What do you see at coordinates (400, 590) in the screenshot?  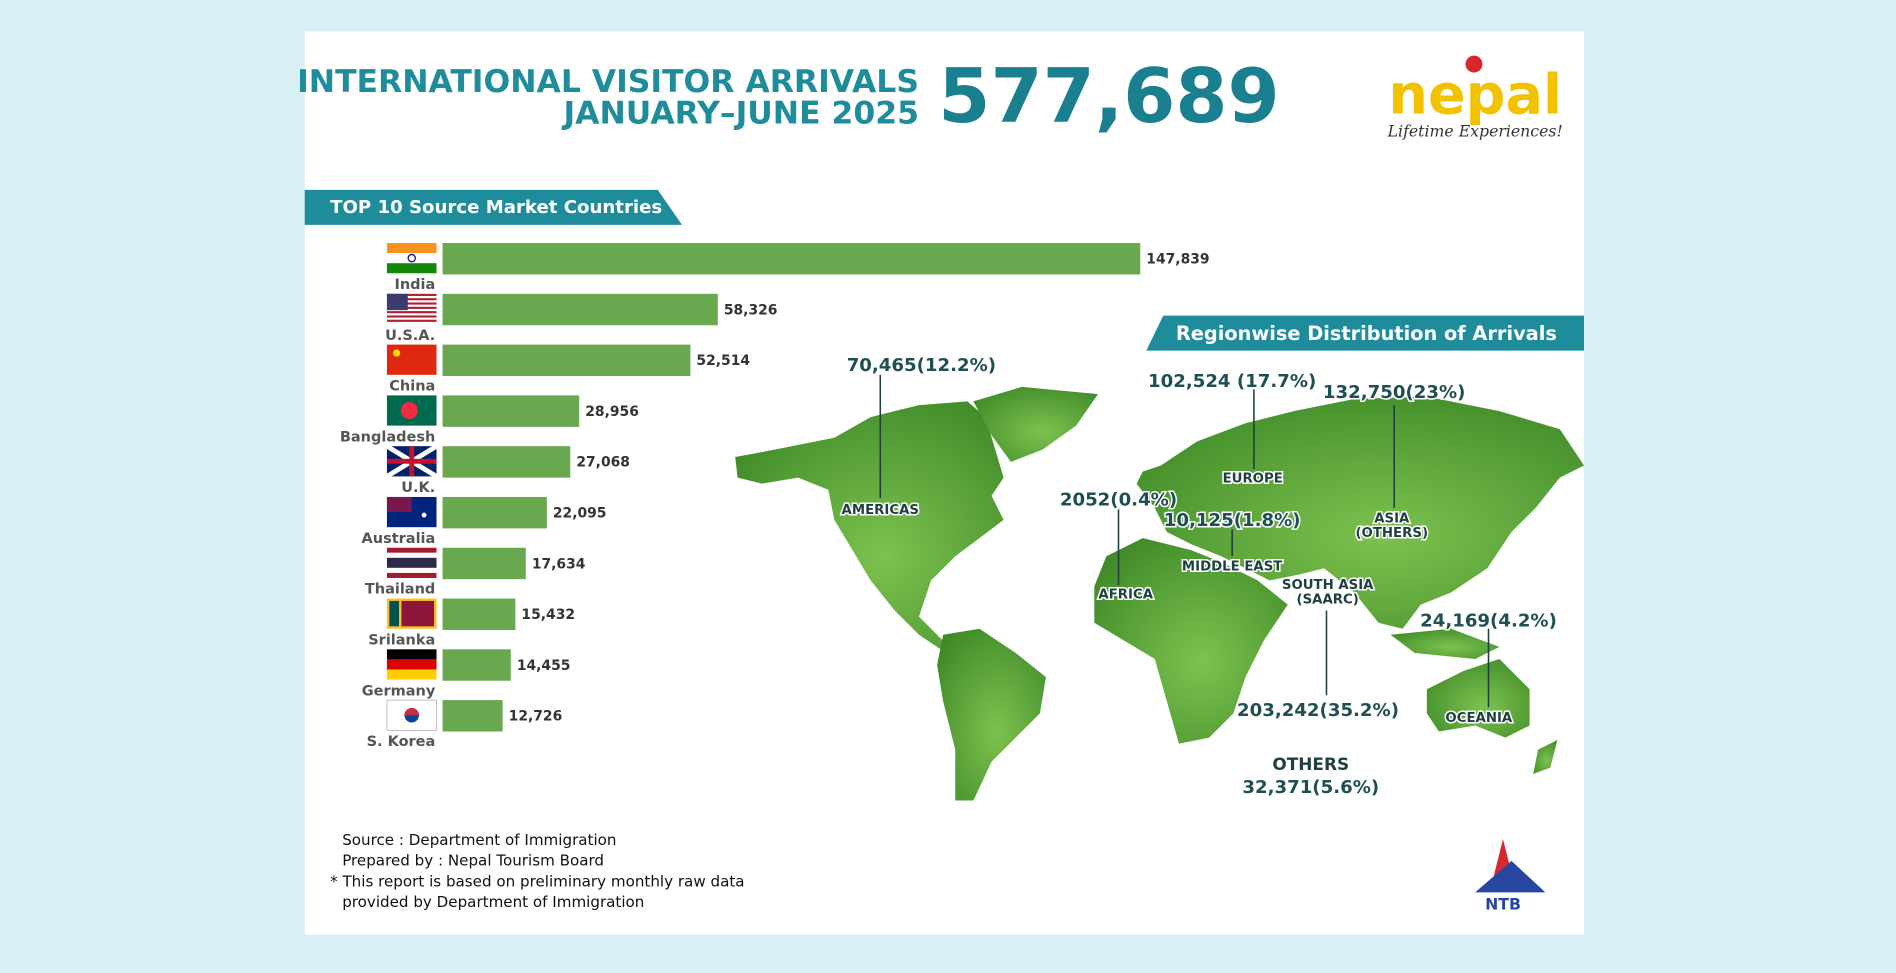 I see `country-label: Thailand` at bounding box center [400, 590].